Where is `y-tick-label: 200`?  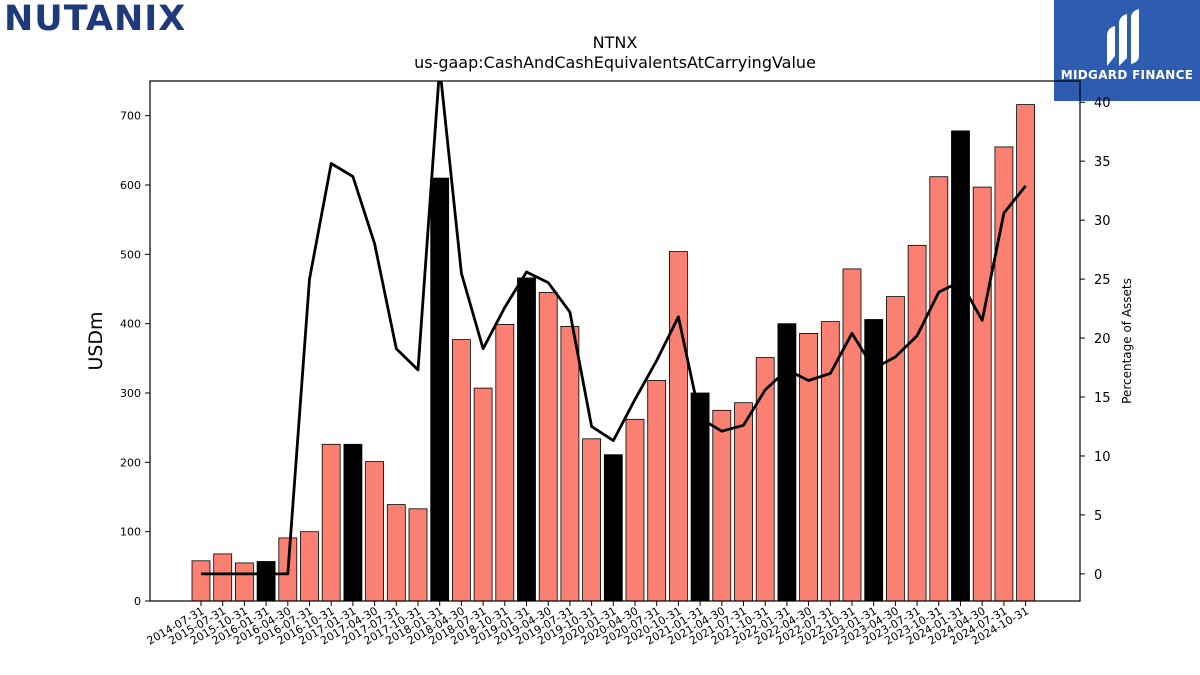 y-tick-label: 200 is located at coordinates (130, 462).